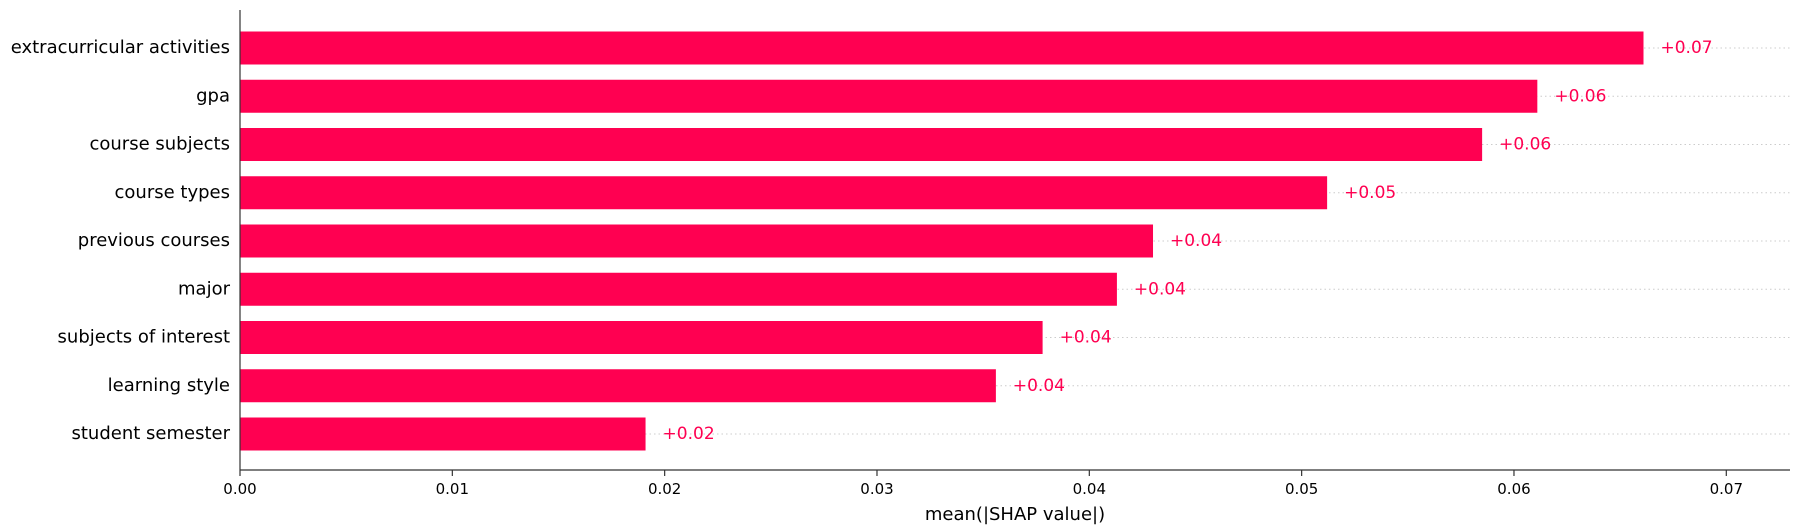 Image resolution: width=1799 pixels, height=530 pixels. What do you see at coordinates (861, 144) in the screenshot?
I see `bar-course-subjects` at bounding box center [861, 144].